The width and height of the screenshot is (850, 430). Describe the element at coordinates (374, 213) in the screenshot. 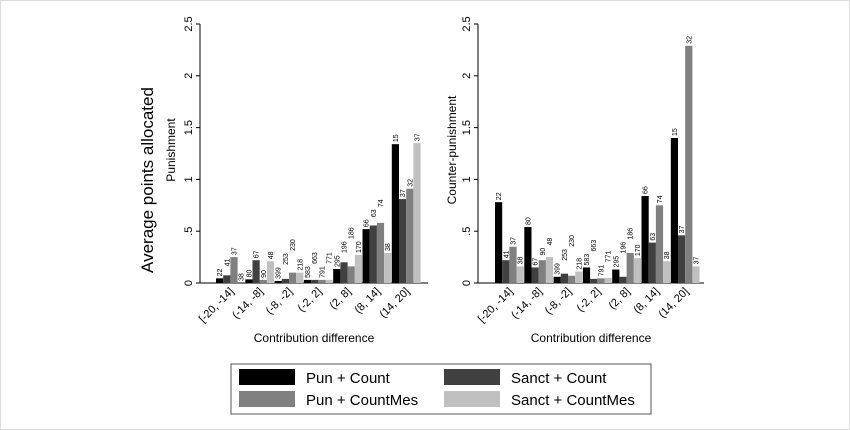

I see `bar-count-label: 63` at that location.